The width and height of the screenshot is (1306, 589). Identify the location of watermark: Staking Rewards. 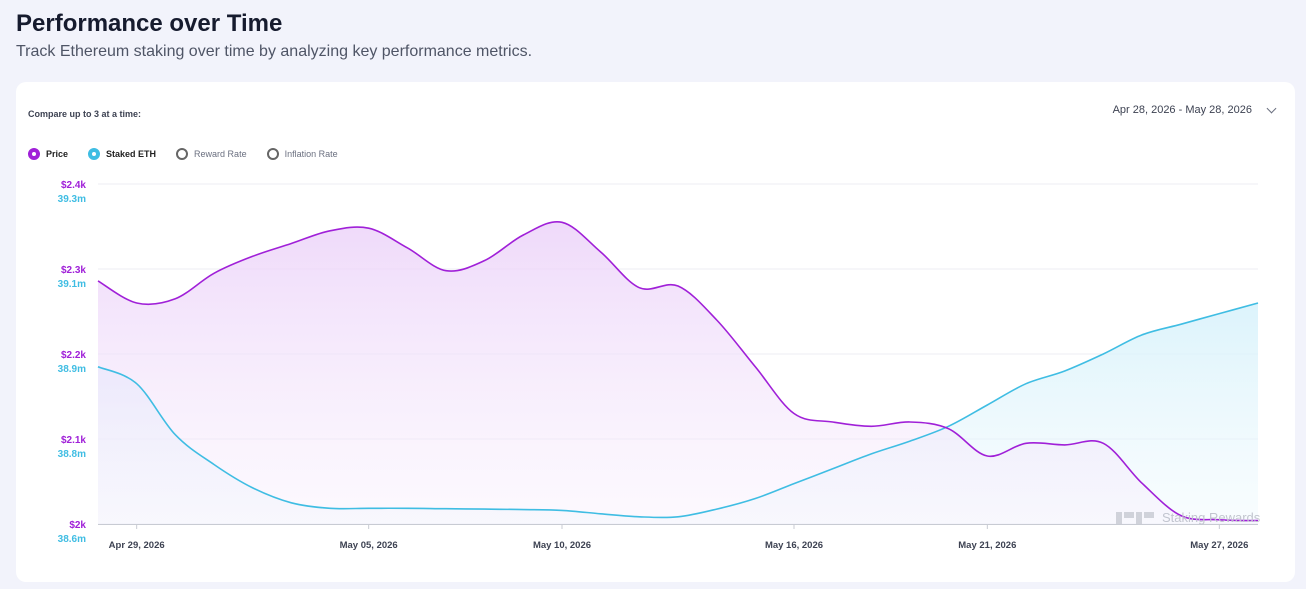
(1188, 517).